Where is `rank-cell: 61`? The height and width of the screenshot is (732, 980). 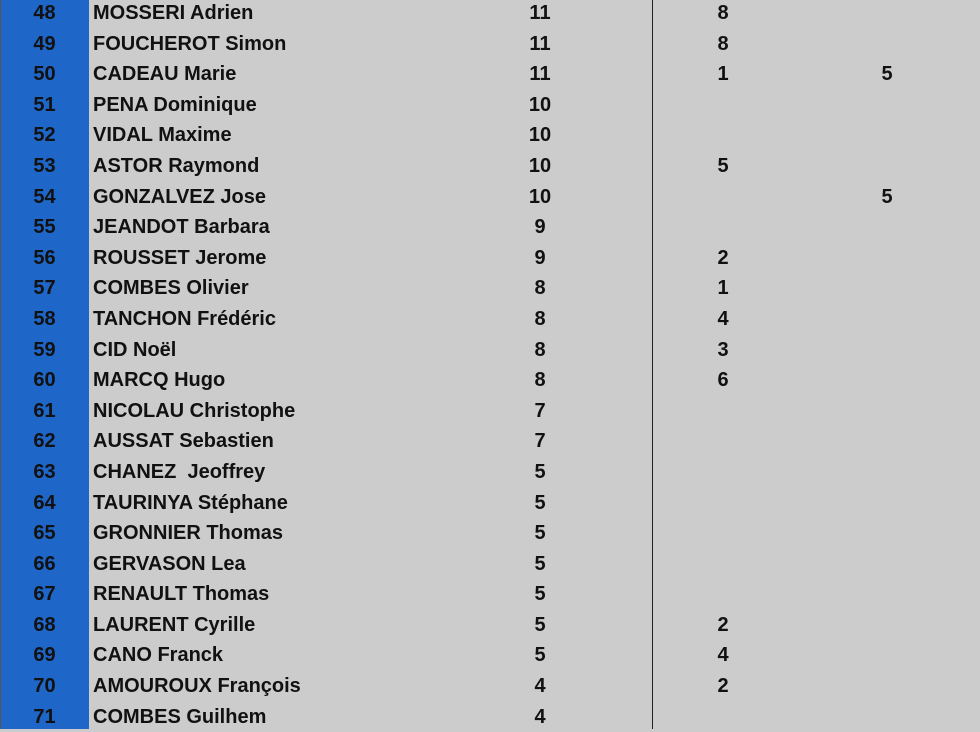 rank-cell: 61 is located at coordinates (44, 410).